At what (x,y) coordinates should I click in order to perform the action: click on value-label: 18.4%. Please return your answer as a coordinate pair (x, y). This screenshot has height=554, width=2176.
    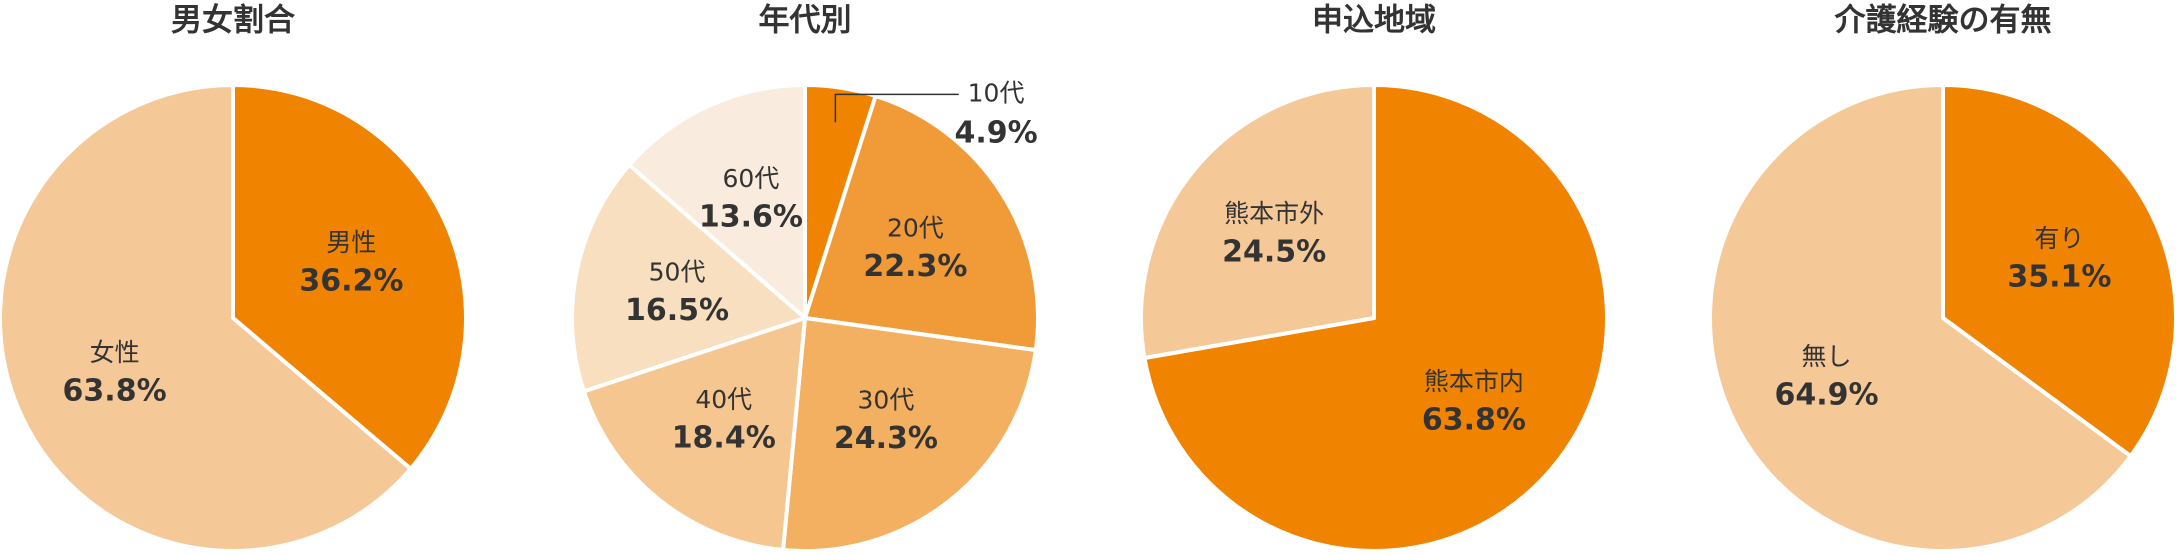
    Looking at the image, I should click on (724, 438).